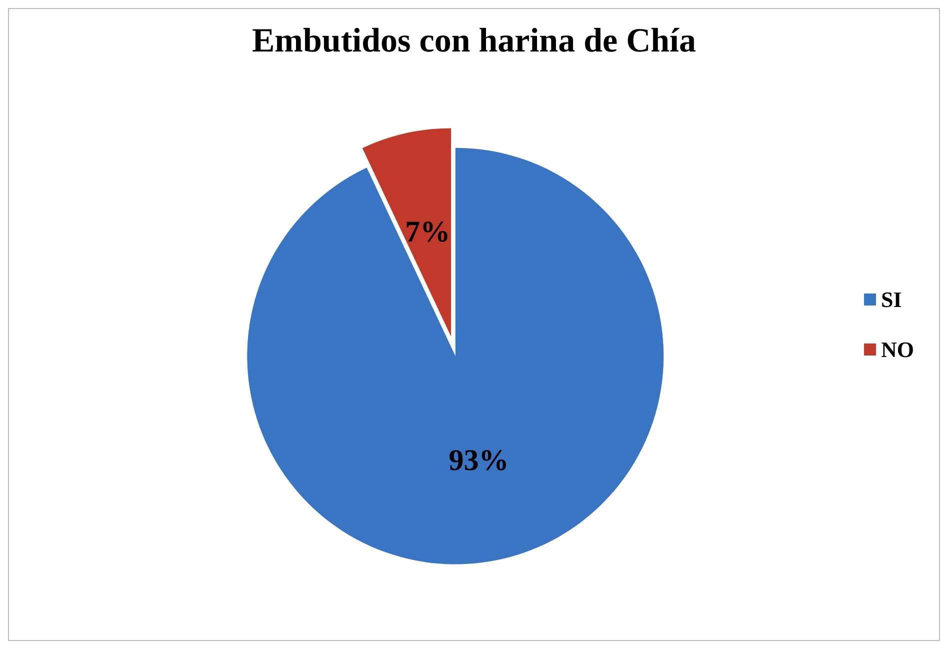  Describe the element at coordinates (478, 461) in the screenshot. I see `data-label: 93%` at that location.